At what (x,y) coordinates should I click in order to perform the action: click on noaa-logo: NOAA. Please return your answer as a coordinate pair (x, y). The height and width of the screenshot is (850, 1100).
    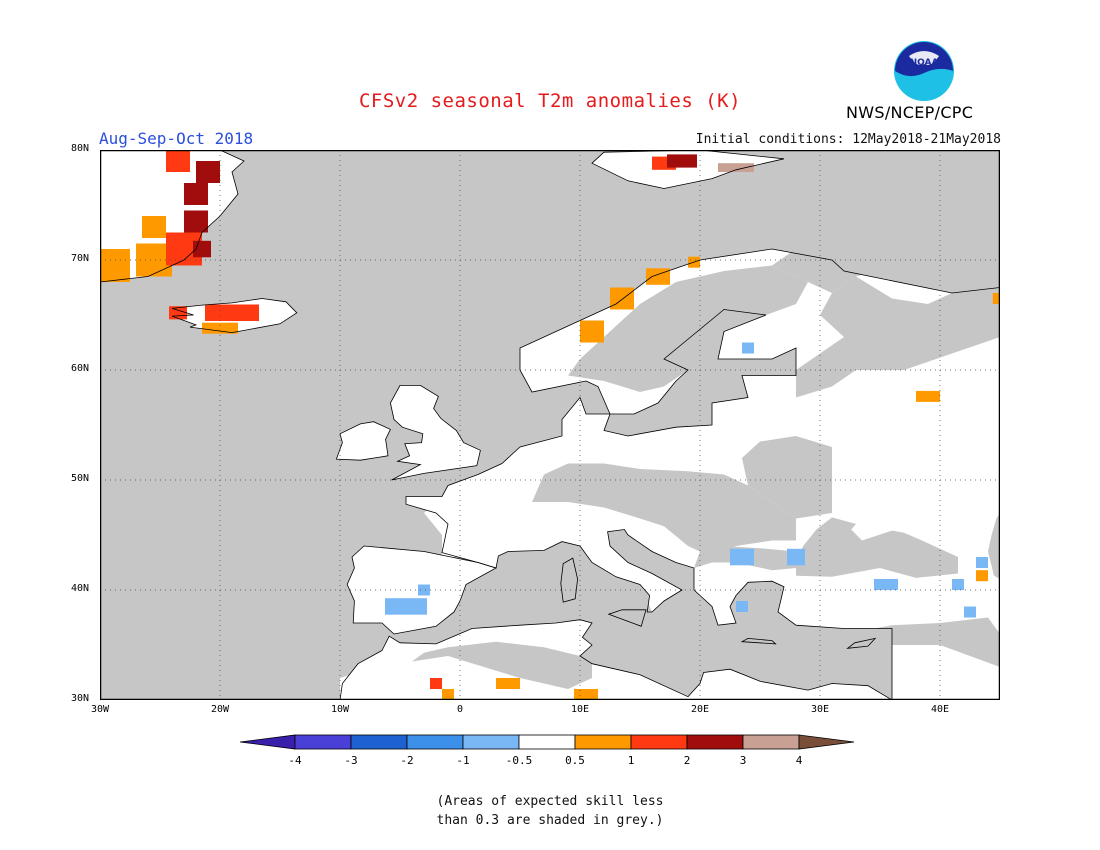
    Looking at the image, I should click on (924, 71).